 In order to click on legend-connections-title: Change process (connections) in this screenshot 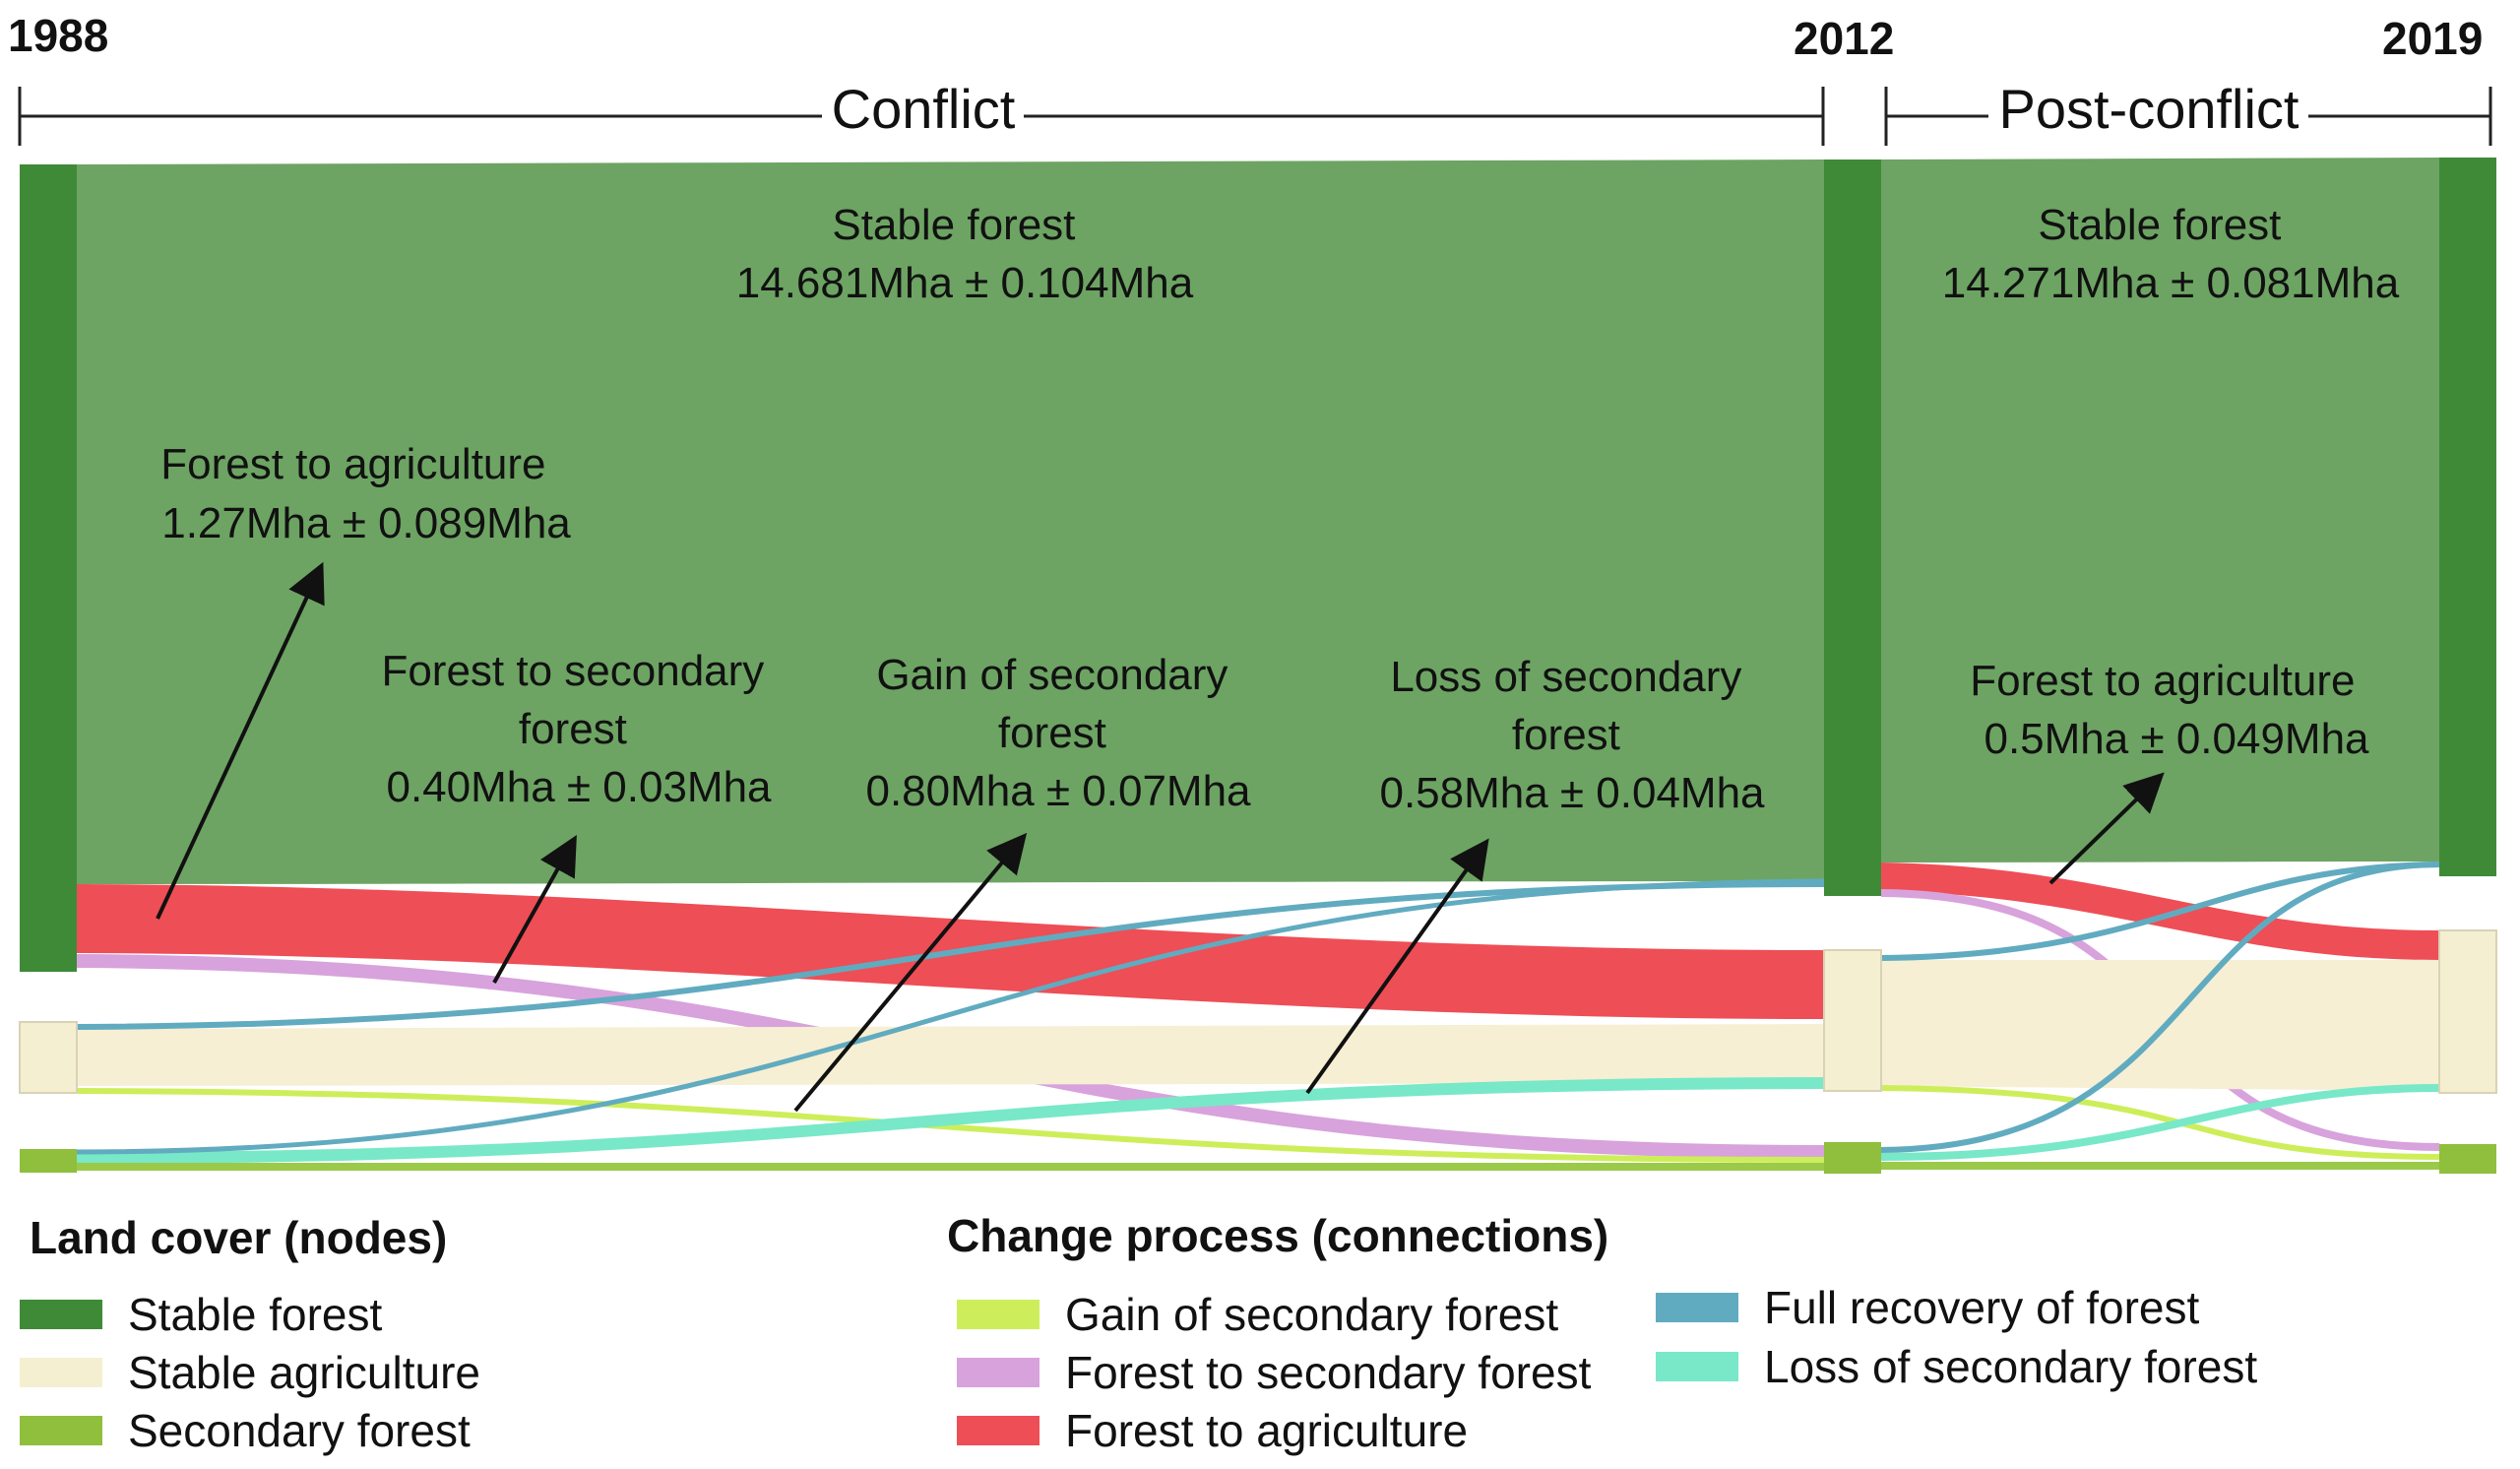, I will do `click(1278, 1235)`.